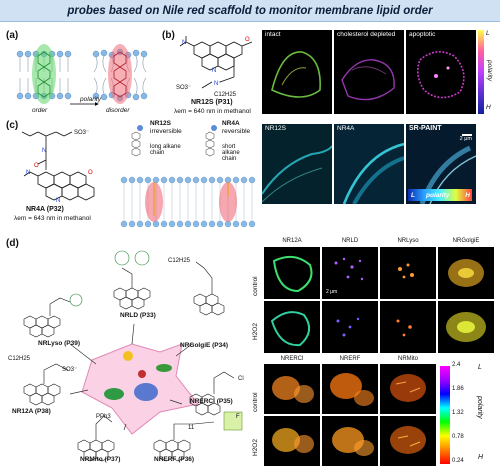 This screenshot has height=469, width=500. I want to click on svg-text: N⁺, so click(218, 83).